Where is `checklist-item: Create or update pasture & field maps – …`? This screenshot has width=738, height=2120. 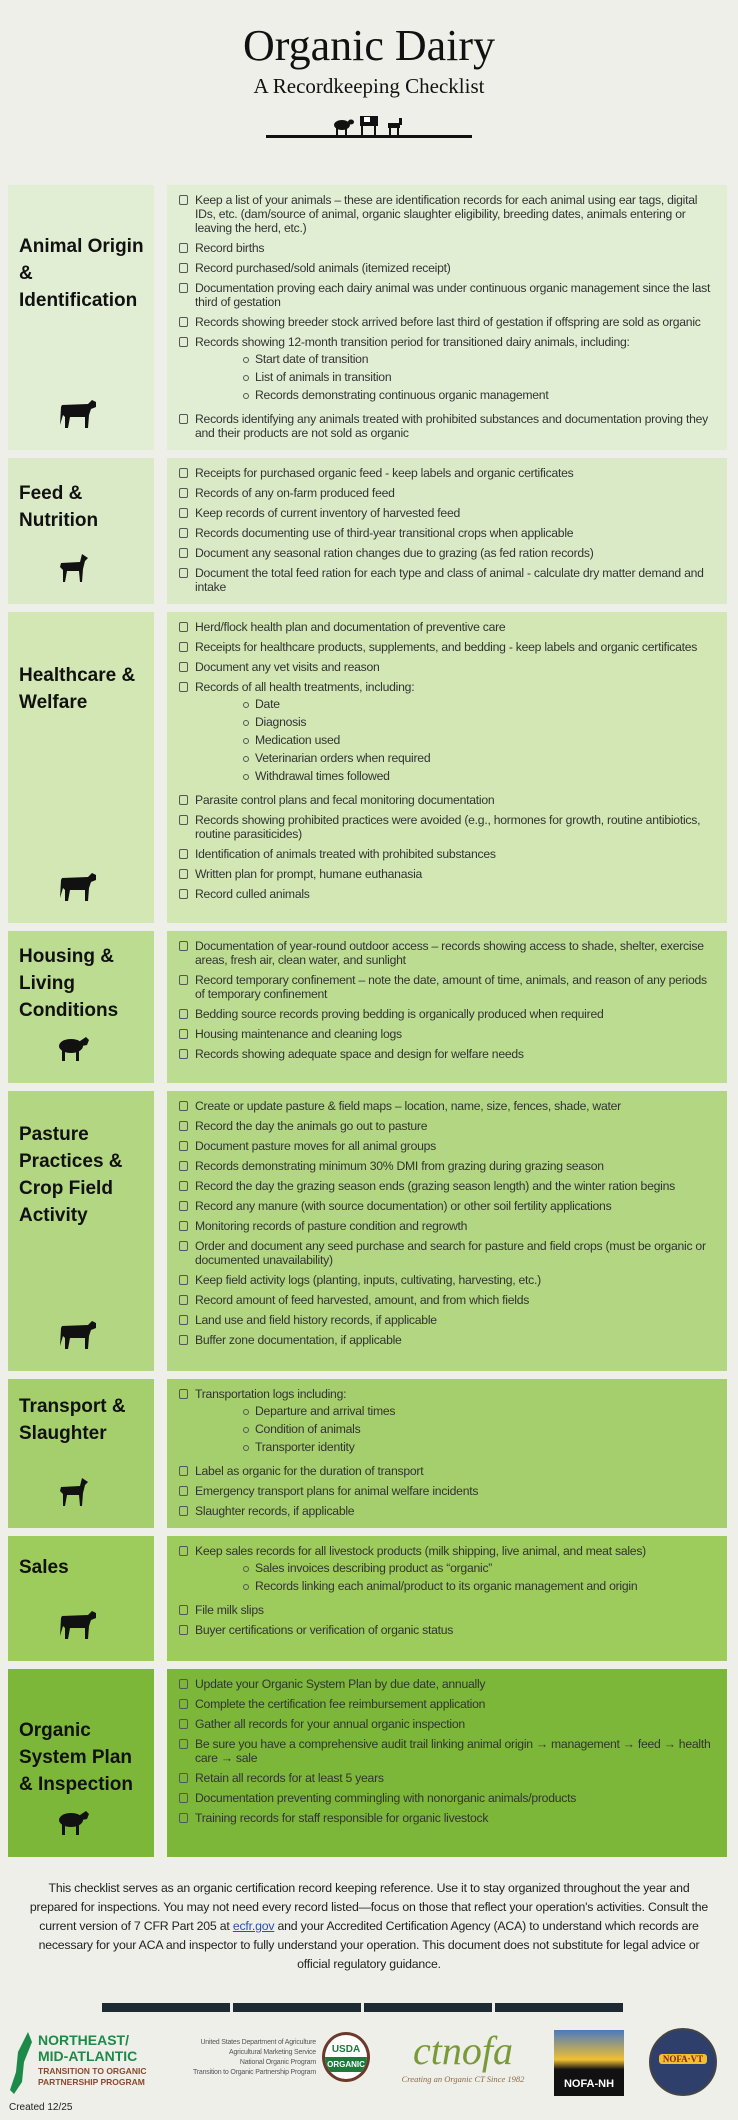 checklist-item: Create or update pasture & field maps – … is located at coordinates (447, 1106).